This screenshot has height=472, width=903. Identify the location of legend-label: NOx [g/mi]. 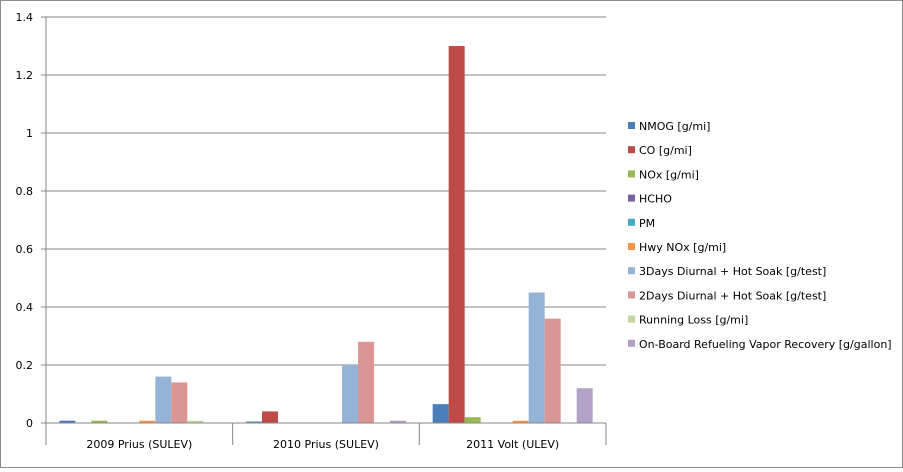
(669, 174).